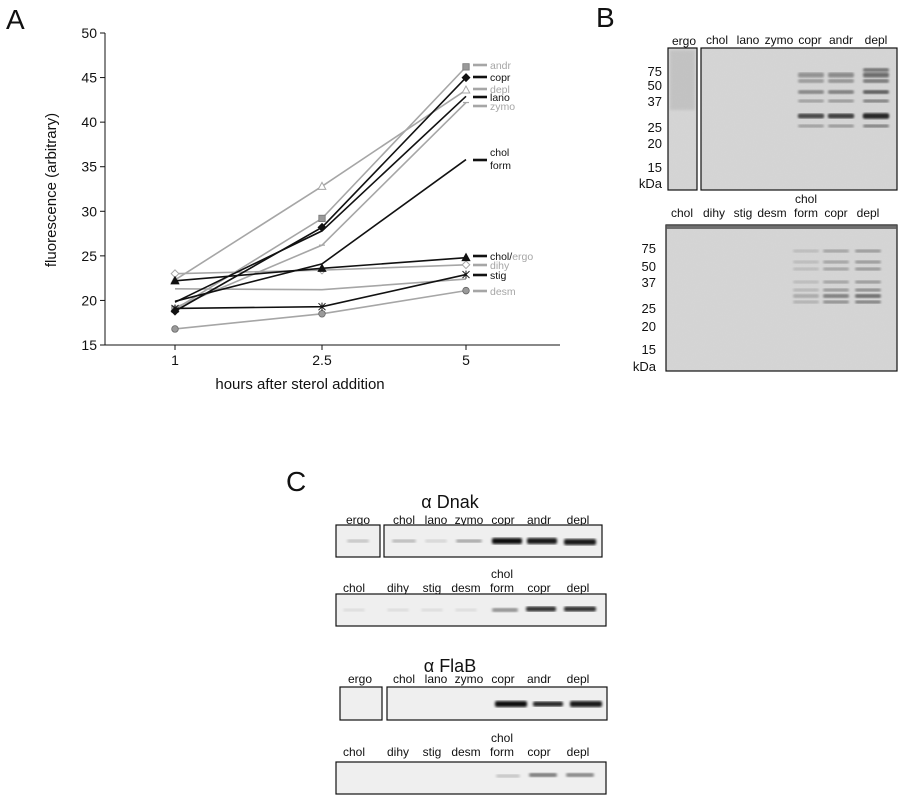 This screenshot has width=903, height=800. Describe the element at coordinates (649, 266) in the screenshot. I see `mw-marker-label: 50` at that location.